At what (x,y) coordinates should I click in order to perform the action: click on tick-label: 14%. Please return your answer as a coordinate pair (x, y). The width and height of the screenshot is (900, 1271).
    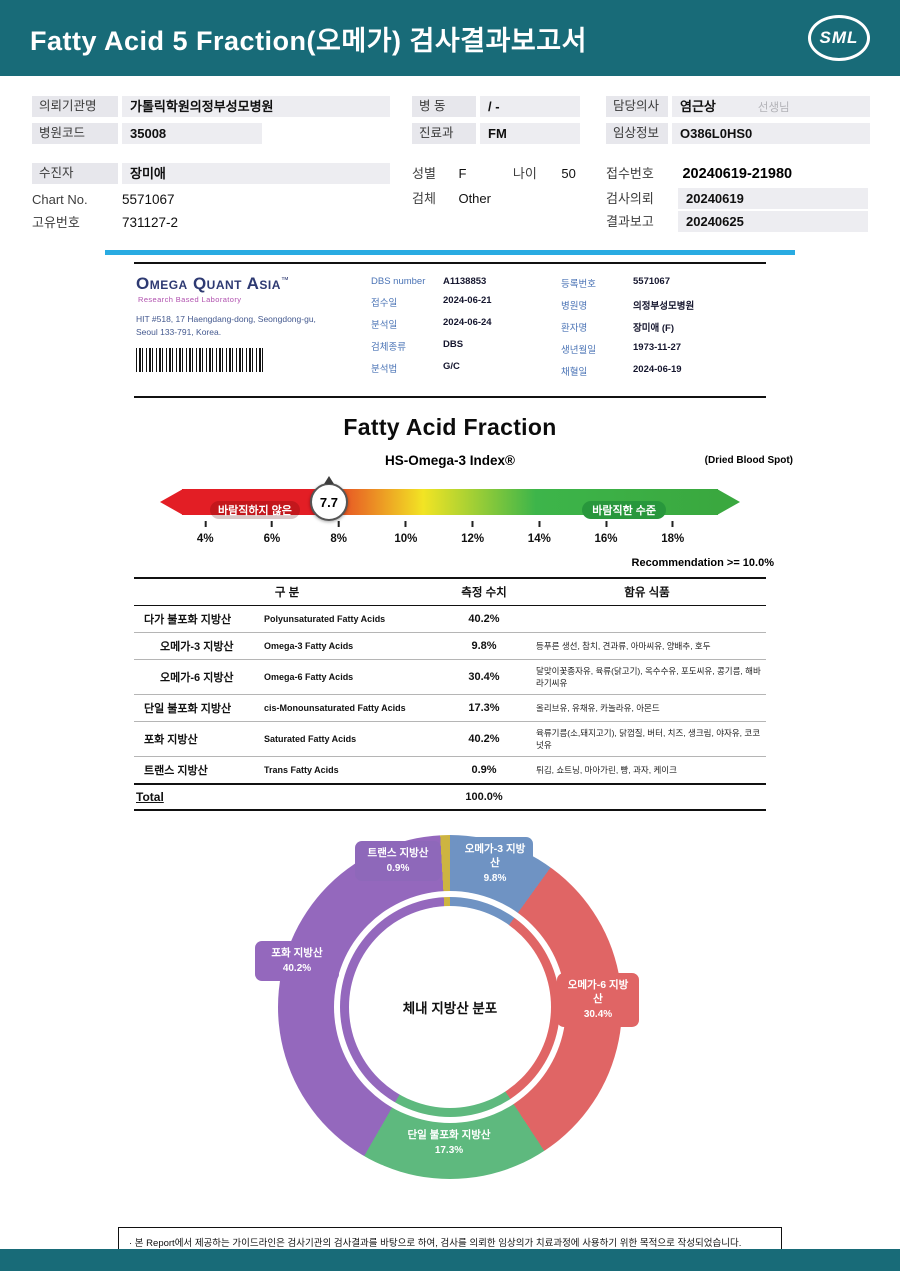
    Looking at the image, I should click on (539, 539).